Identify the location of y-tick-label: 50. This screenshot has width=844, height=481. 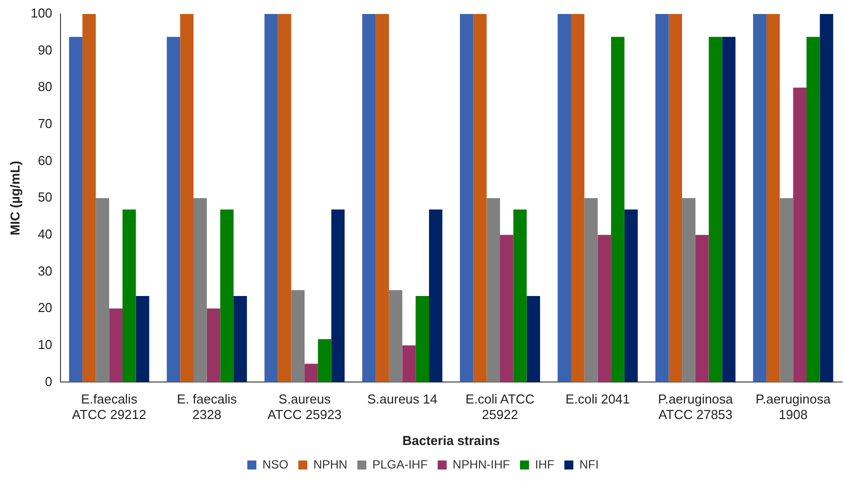
(45, 197).